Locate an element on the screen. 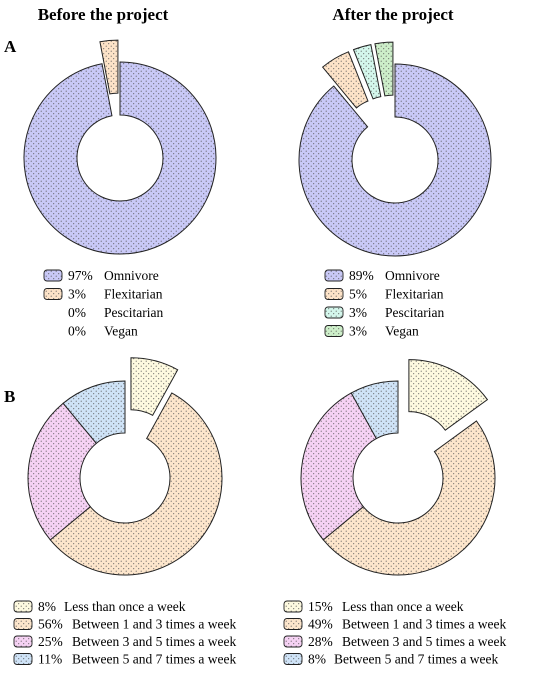  legend-value: 56% is located at coordinates (50, 624).